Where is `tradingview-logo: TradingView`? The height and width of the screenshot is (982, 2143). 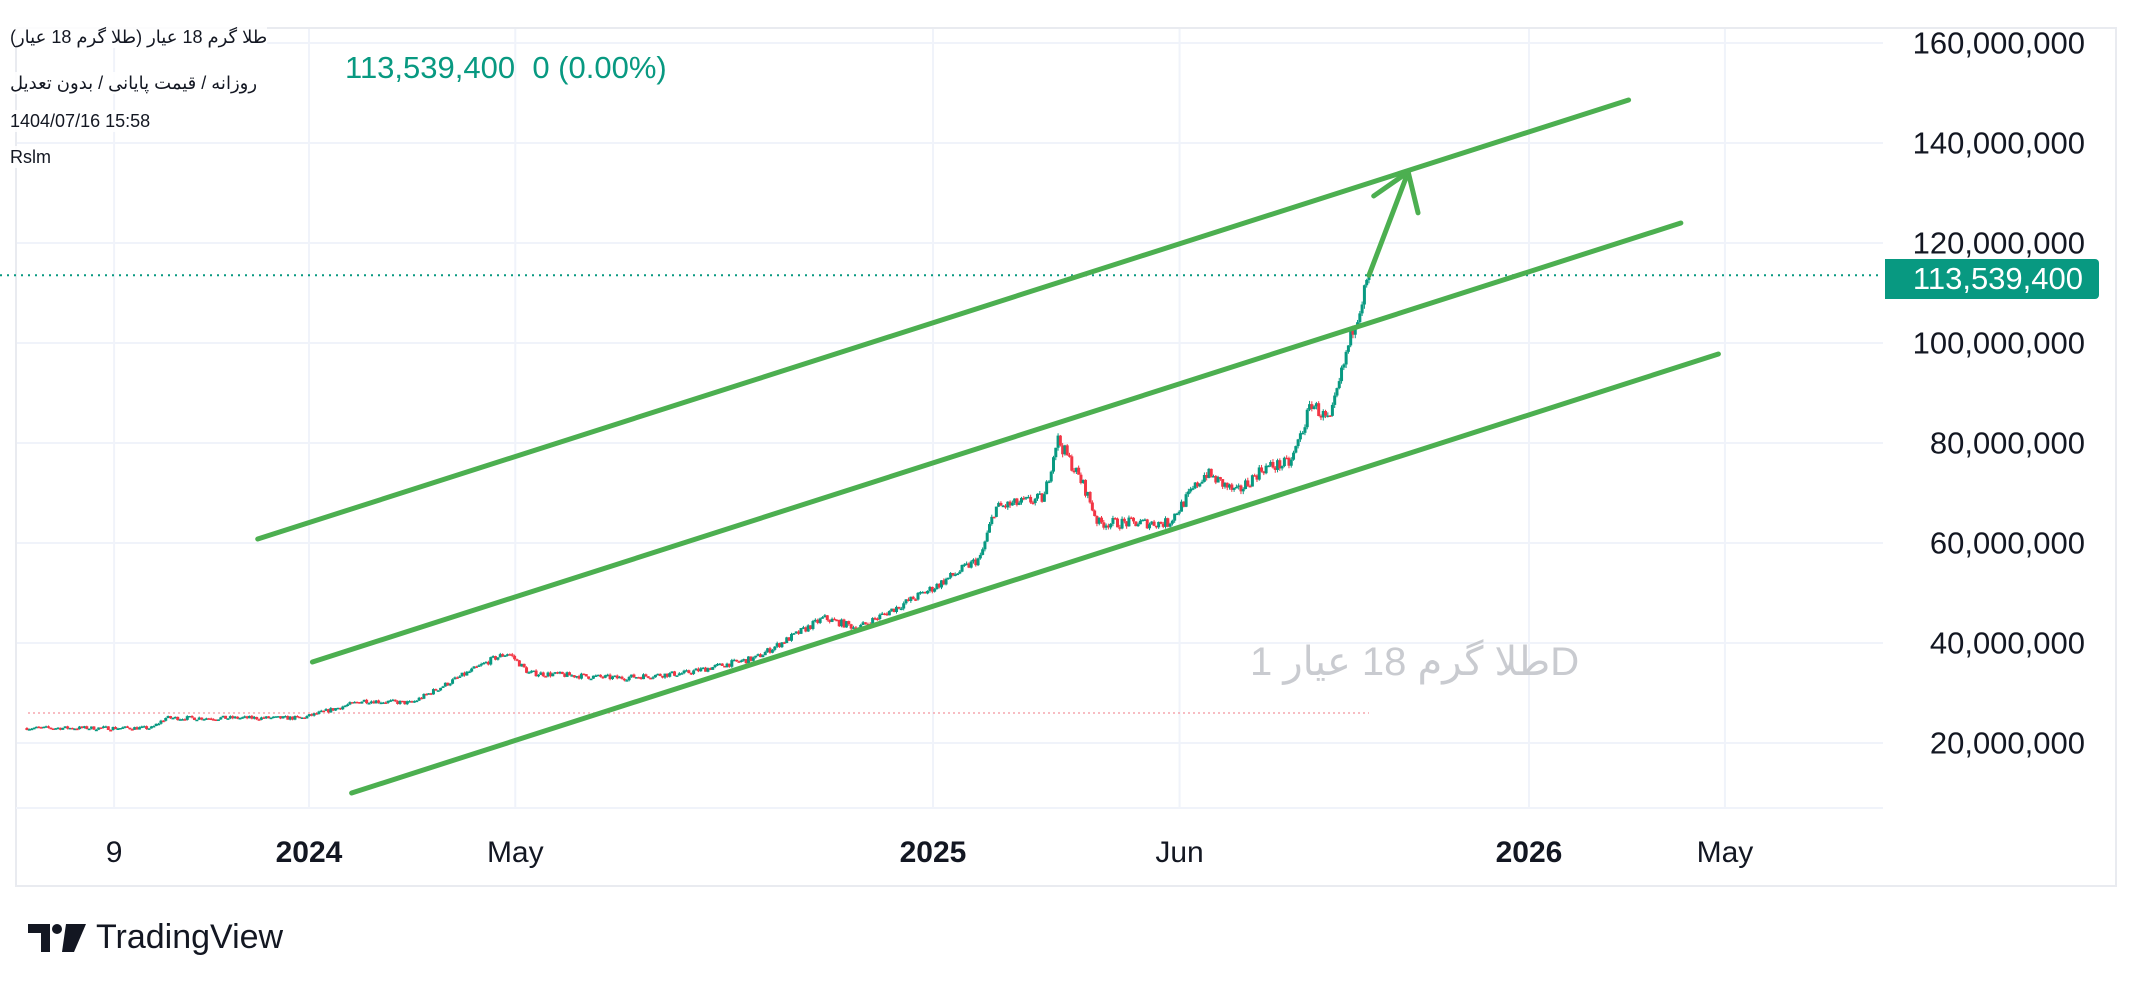 tradingview-logo: TradingView is located at coordinates (155, 937).